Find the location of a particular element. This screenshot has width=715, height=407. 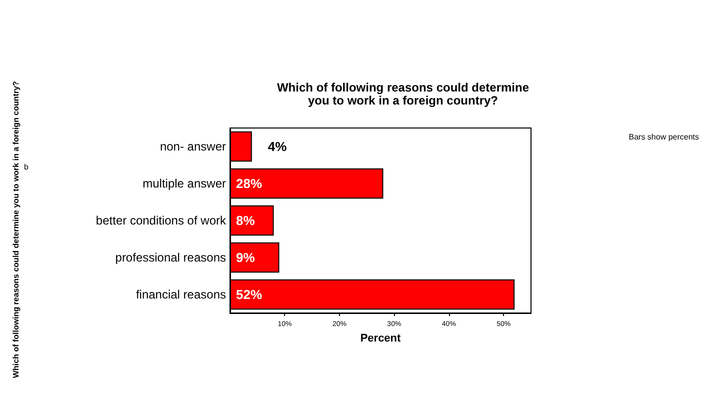

data-label: 52% is located at coordinates (249, 294).